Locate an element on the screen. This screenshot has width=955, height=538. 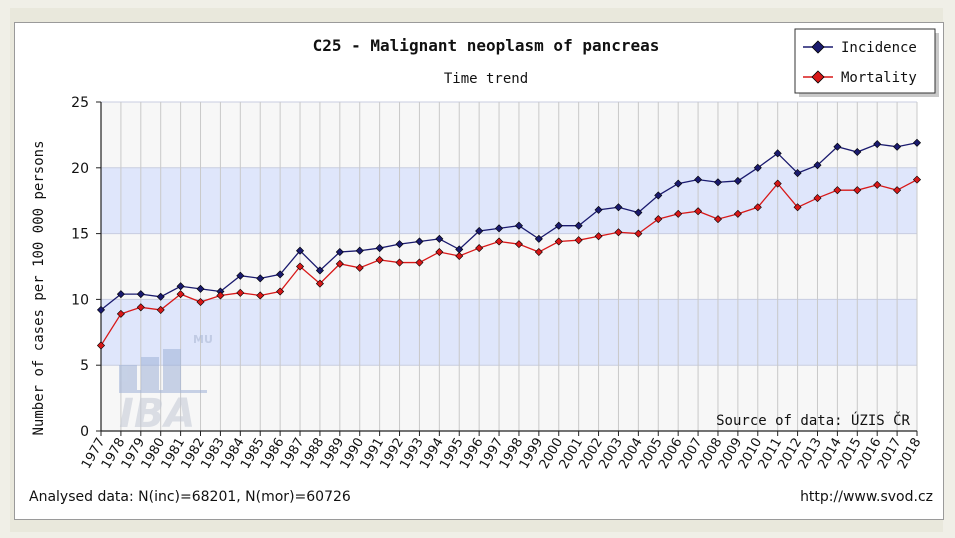
y-tick-label: 20 is located at coordinates (80, 169).